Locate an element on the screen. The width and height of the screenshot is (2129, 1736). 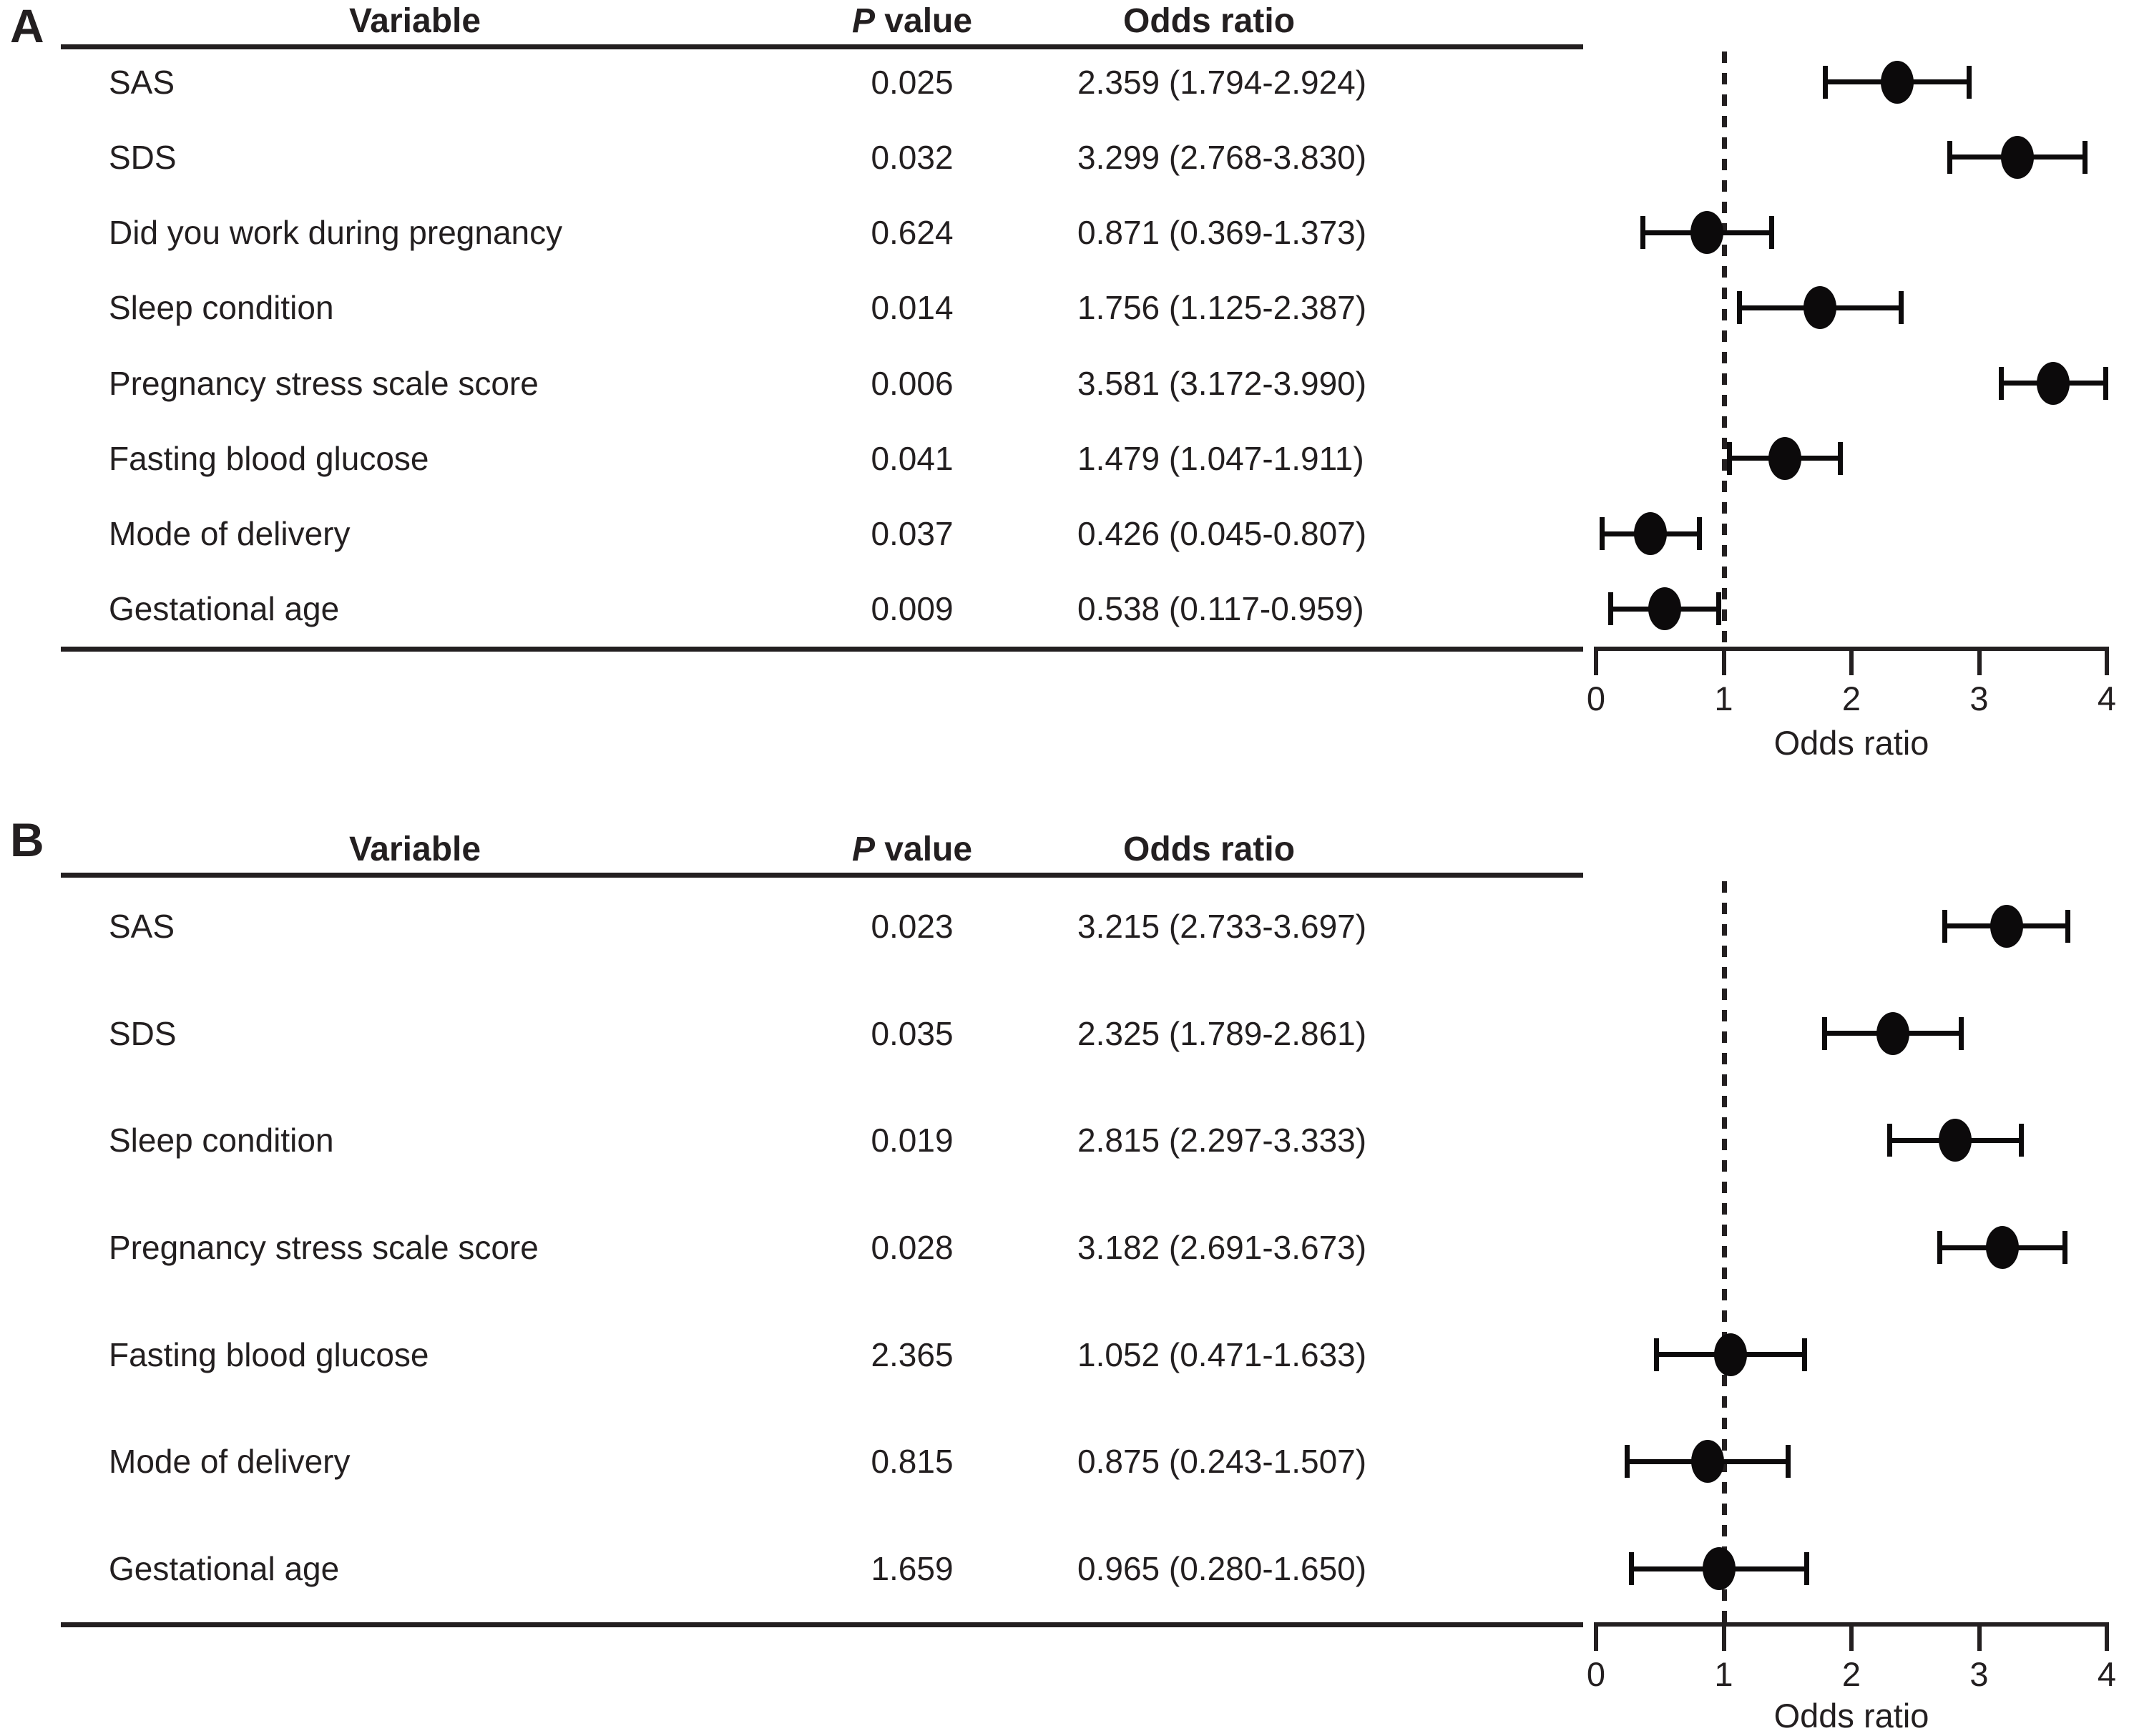
p-value: 0.815 is located at coordinates (912, 1462).